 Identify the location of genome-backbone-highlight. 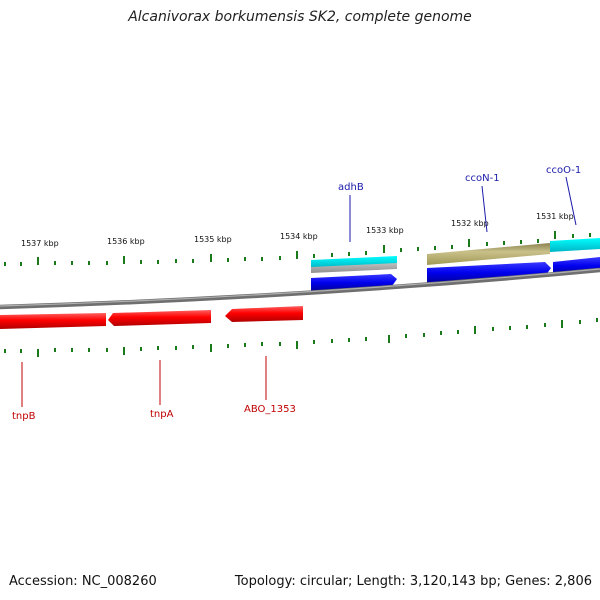
(300, 287).